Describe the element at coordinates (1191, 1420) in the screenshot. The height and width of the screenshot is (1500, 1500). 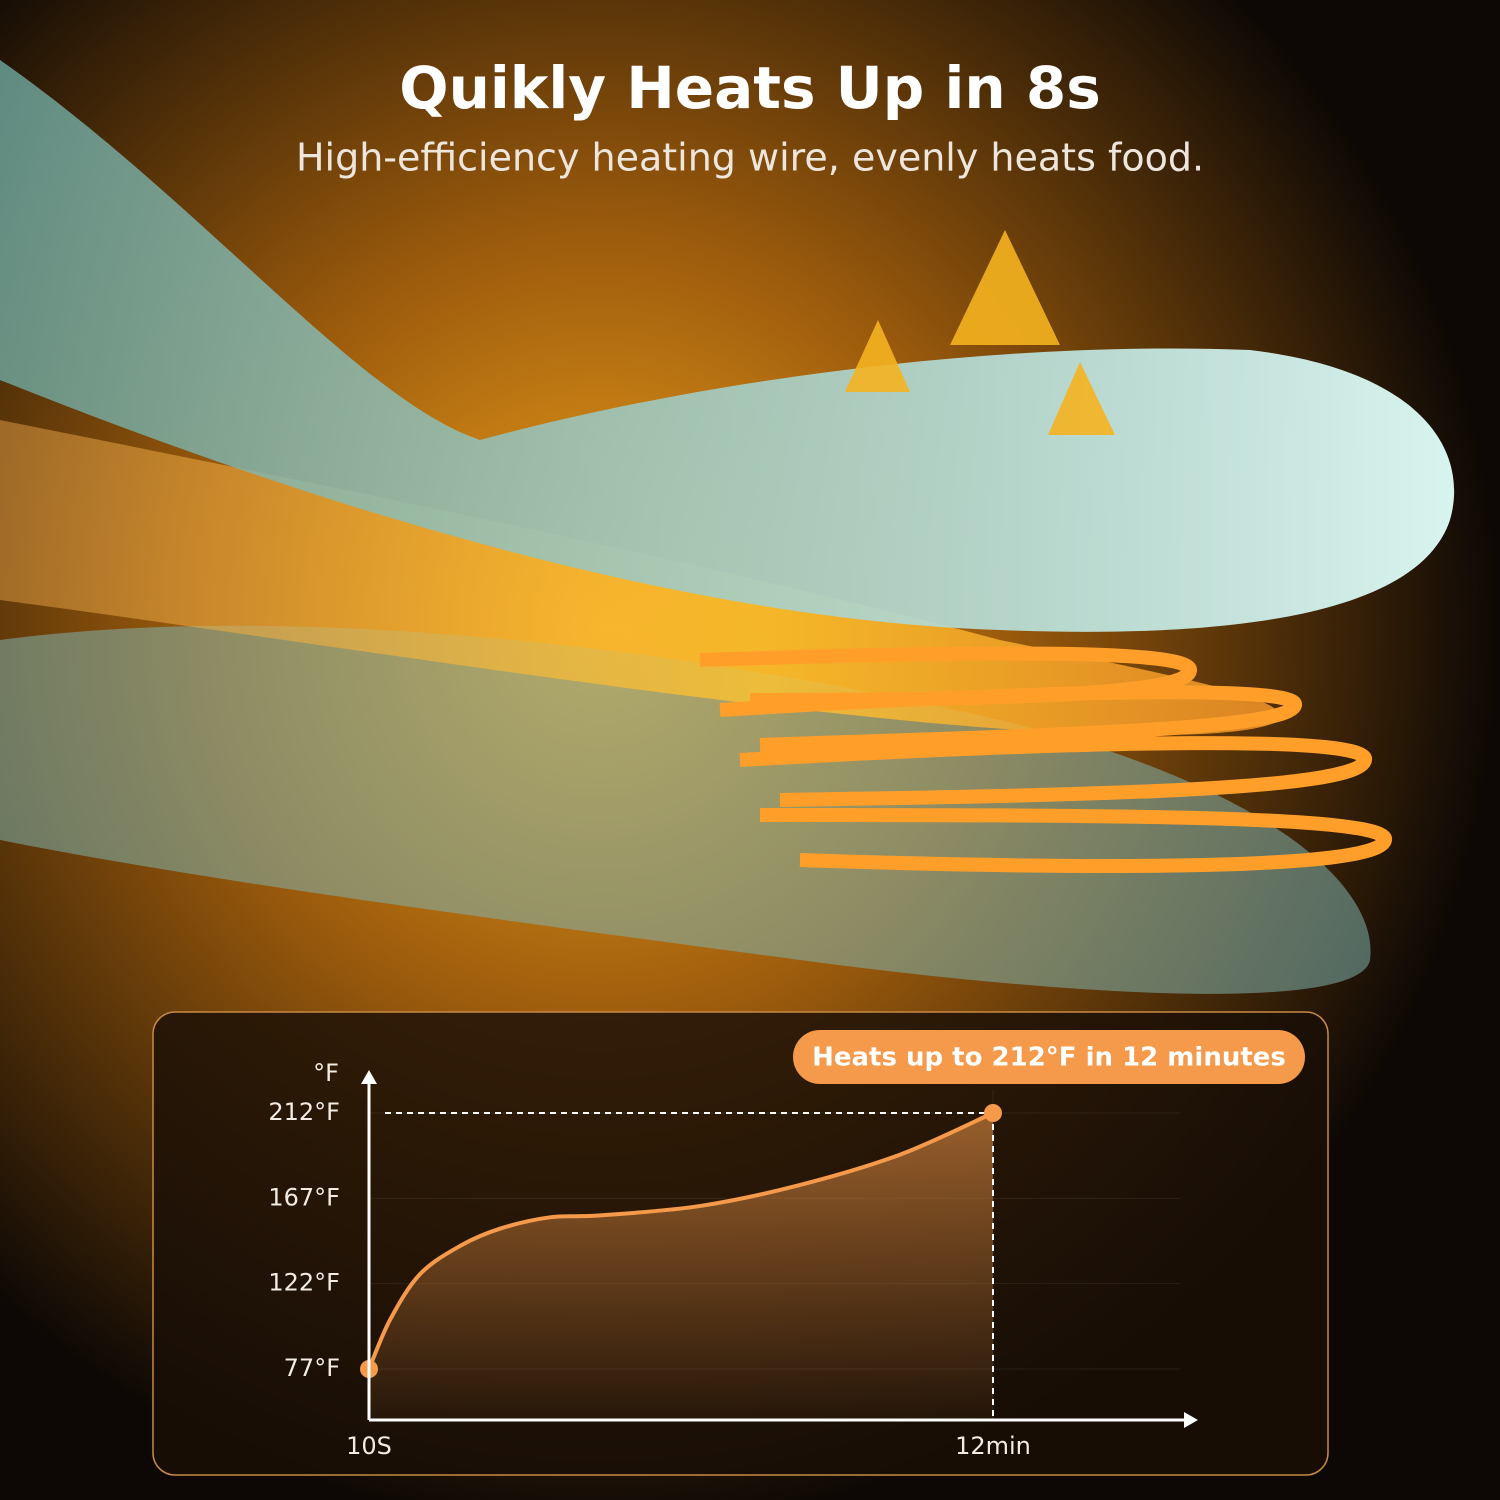
I see `x-axis-arrow` at that location.